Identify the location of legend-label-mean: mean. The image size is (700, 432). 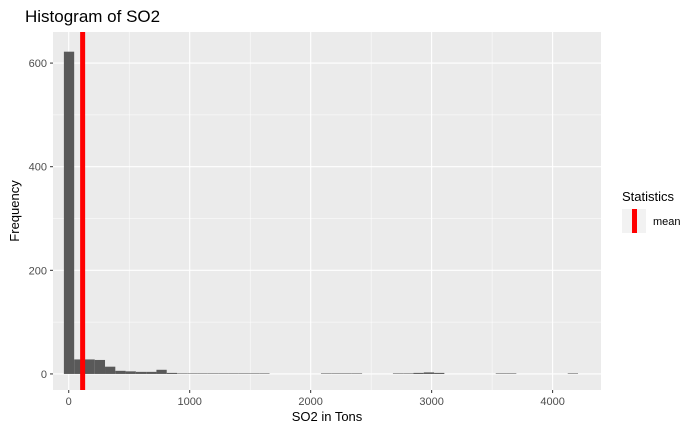
(667, 222).